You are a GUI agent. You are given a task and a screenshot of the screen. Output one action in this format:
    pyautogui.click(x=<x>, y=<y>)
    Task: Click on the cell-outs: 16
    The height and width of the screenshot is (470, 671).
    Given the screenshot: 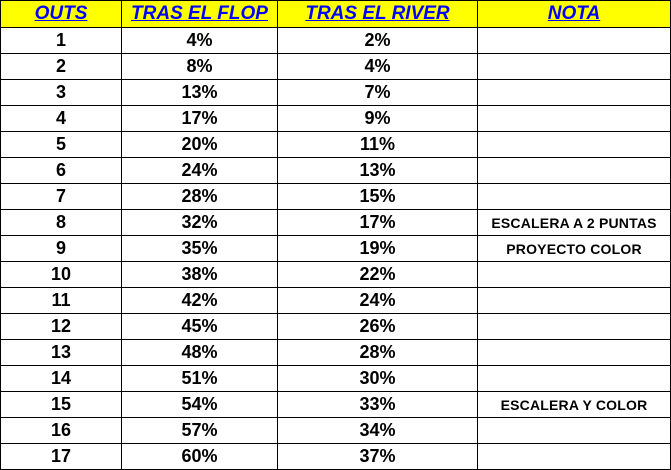 What is the action you would take?
    pyautogui.click(x=61, y=430)
    